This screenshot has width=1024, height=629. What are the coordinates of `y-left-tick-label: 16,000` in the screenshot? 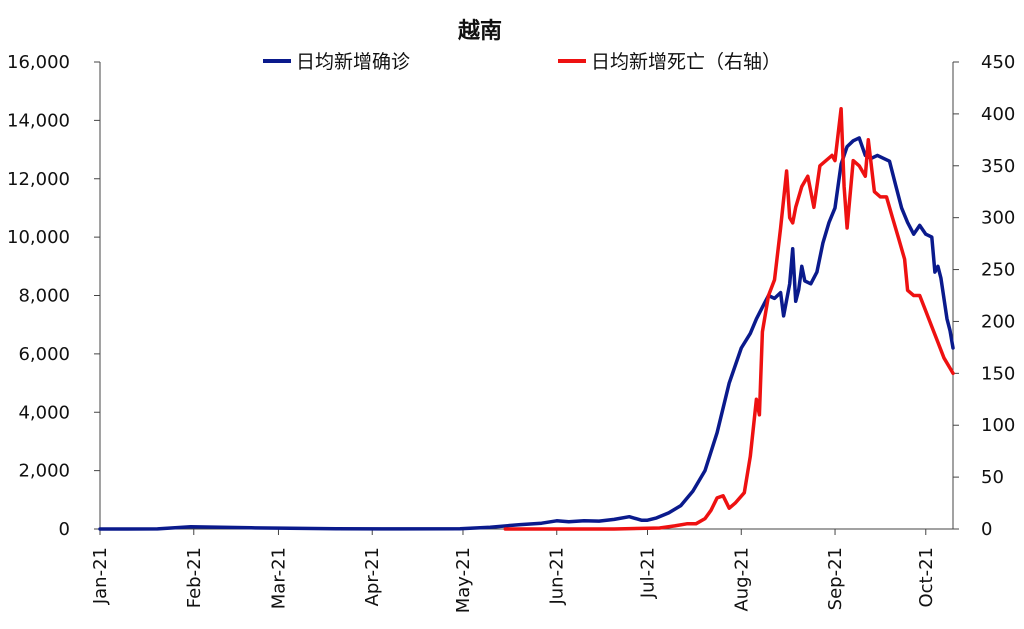 It's located at (38, 62).